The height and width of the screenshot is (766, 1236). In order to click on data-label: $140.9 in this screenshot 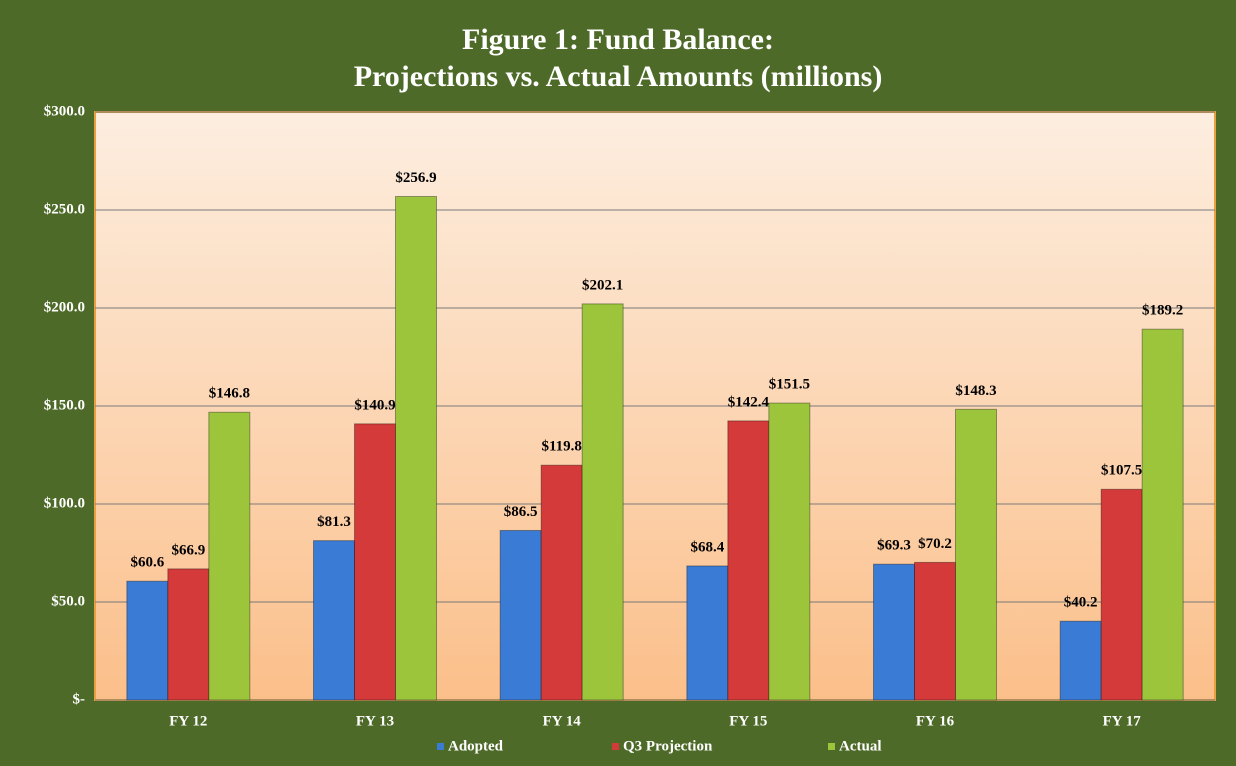, I will do `click(374, 405)`.